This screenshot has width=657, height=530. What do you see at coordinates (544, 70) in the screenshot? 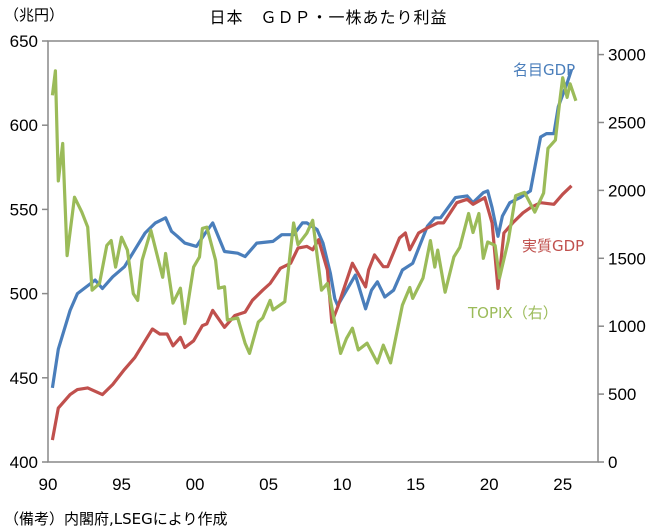
I see `series-label: 名目GDP` at bounding box center [544, 70].